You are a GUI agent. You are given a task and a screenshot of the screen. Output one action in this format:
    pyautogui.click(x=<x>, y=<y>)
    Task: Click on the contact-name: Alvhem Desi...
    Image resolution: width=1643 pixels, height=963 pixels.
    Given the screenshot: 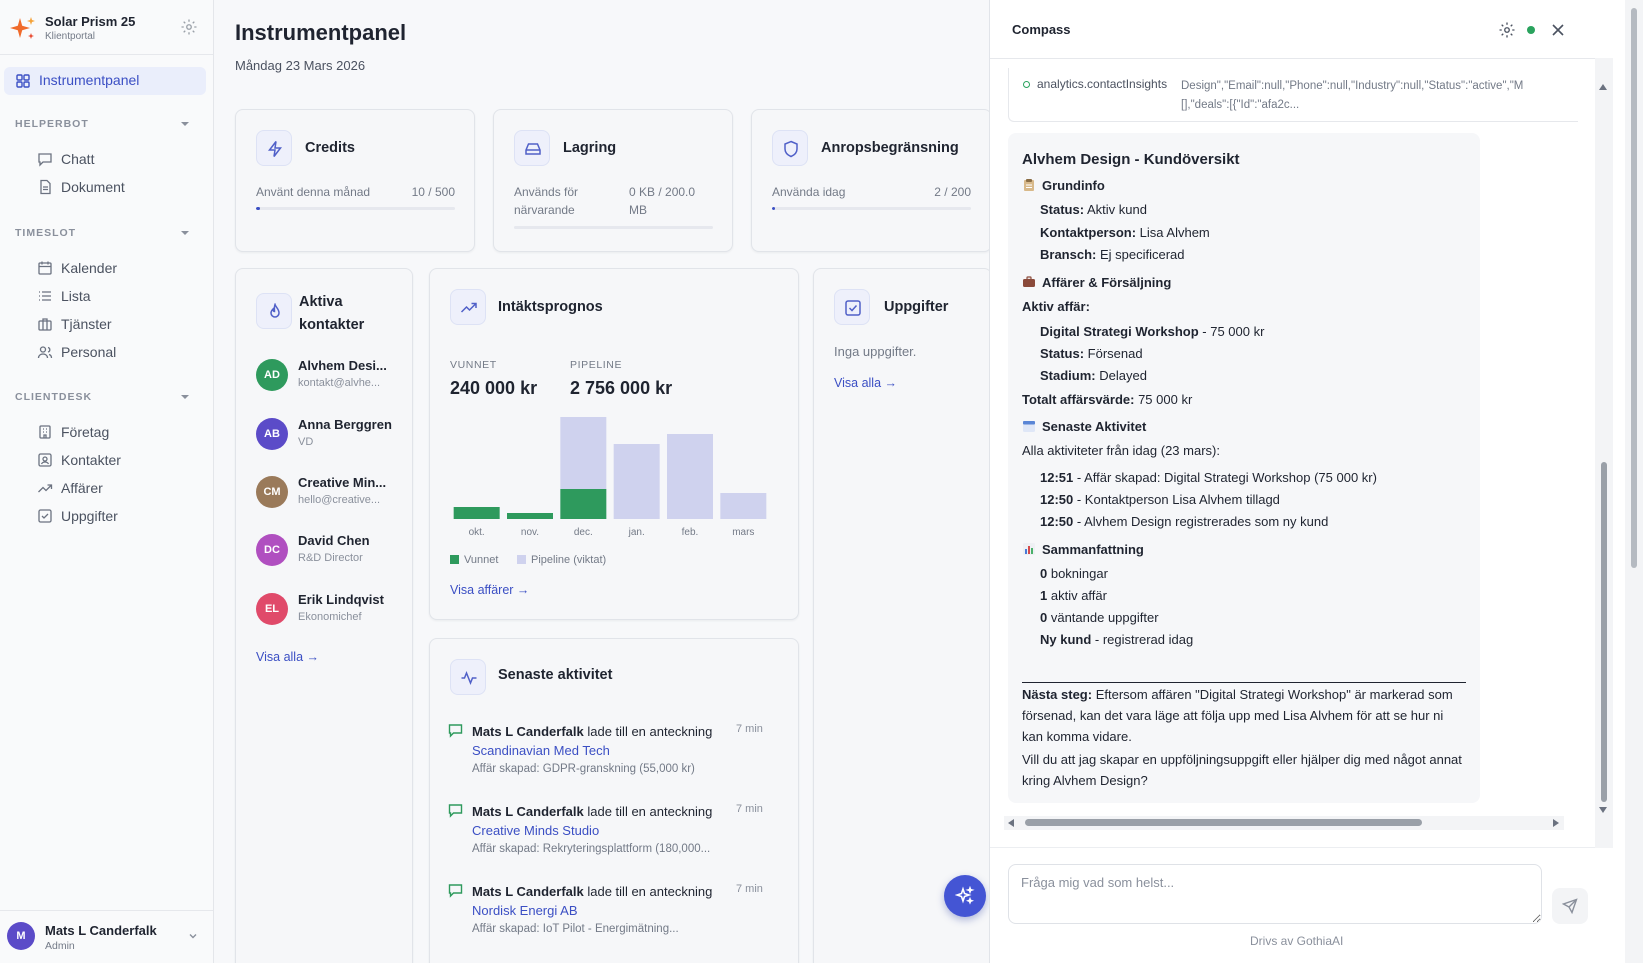 What is the action you would take?
    pyautogui.click(x=342, y=365)
    